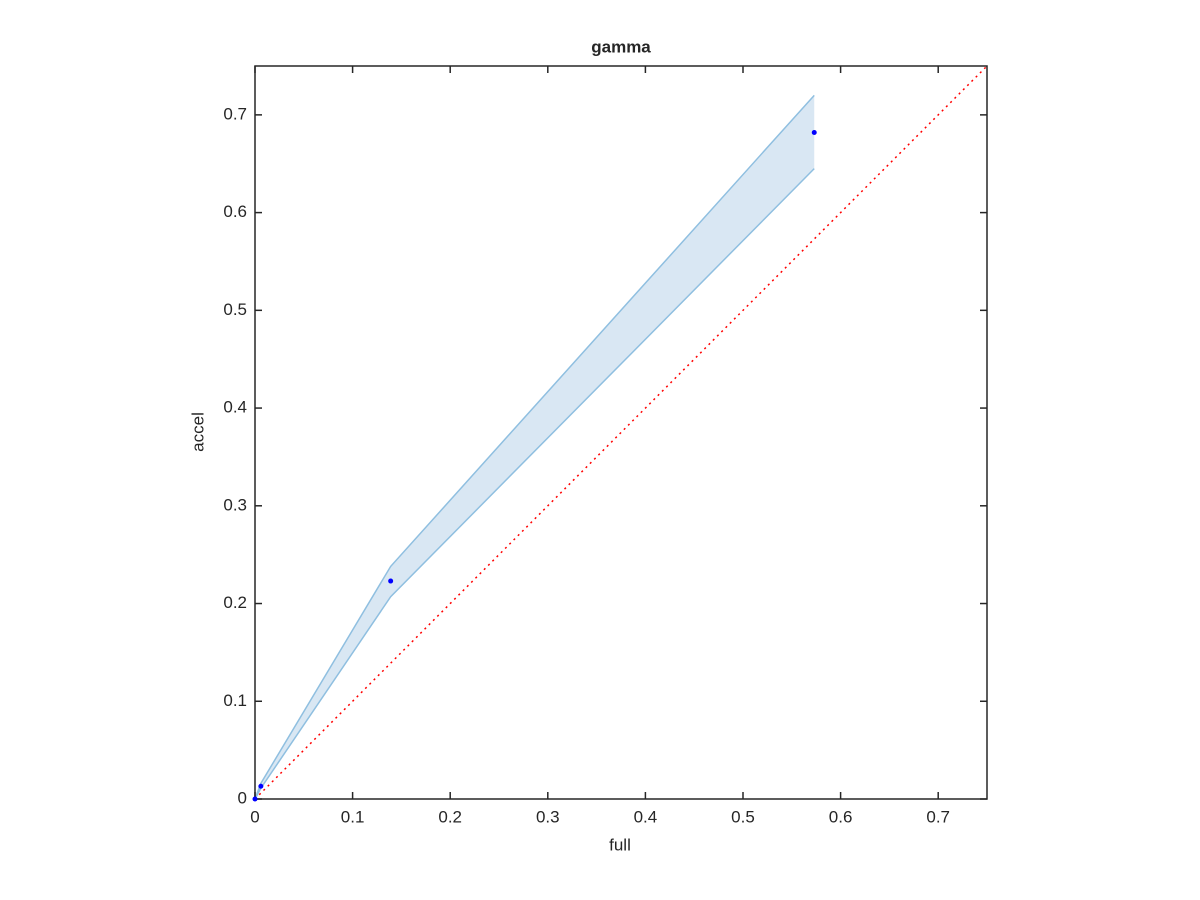 The width and height of the screenshot is (1200, 900). What do you see at coordinates (621, 46) in the screenshot?
I see `chart-title: gamma` at bounding box center [621, 46].